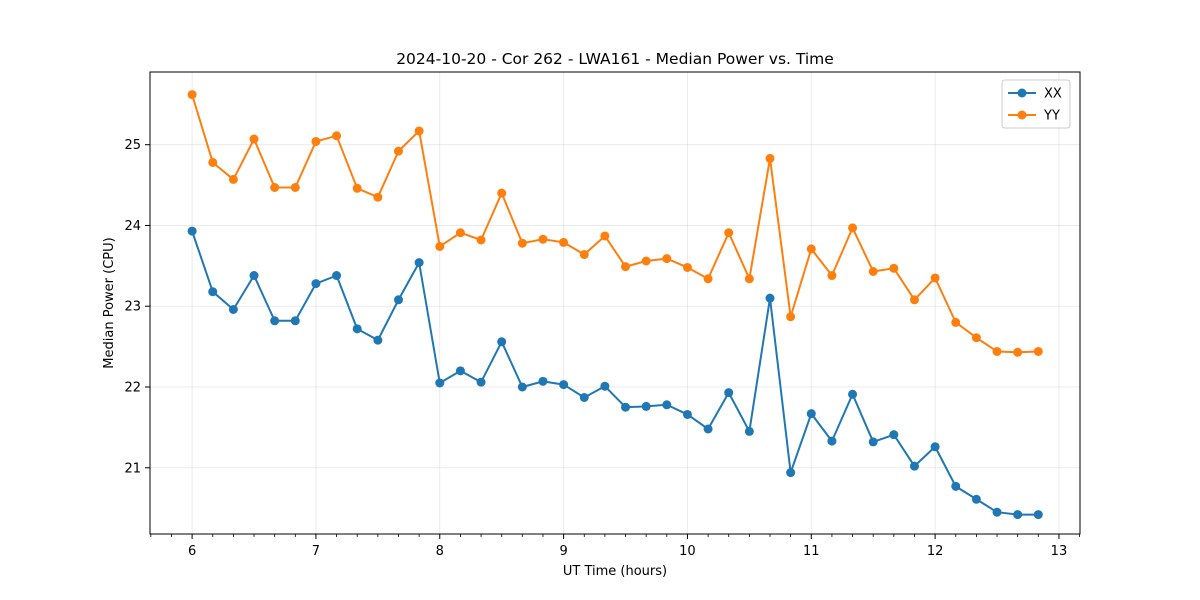 Image resolution: width=1200 pixels, height=600 pixels. What do you see at coordinates (192, 551) in the screenshot?
I see `x-tick-label: 6` at bounding box center [192, 551].